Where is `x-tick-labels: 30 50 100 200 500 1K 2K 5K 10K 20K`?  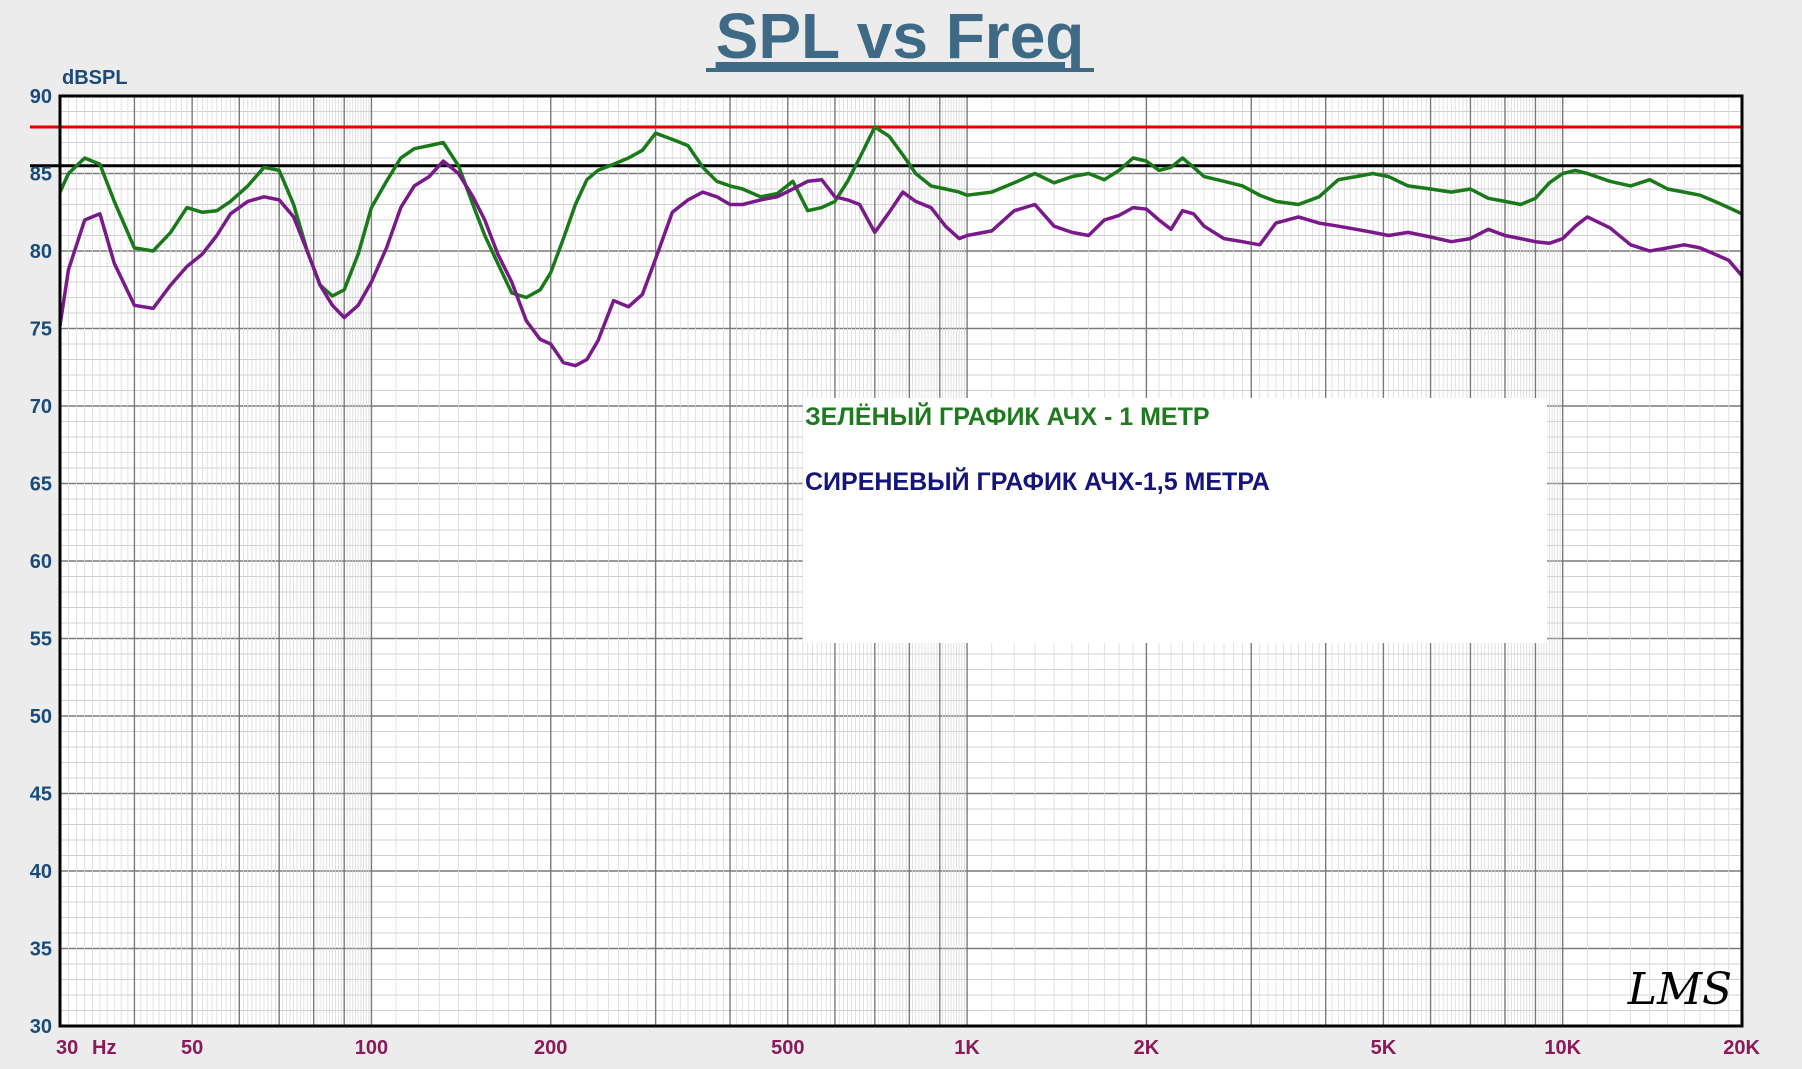 x-tick-labels: 30 50 100 200 500 1K 2K 5K 10K 20K is located at coordinates (908, 1048).